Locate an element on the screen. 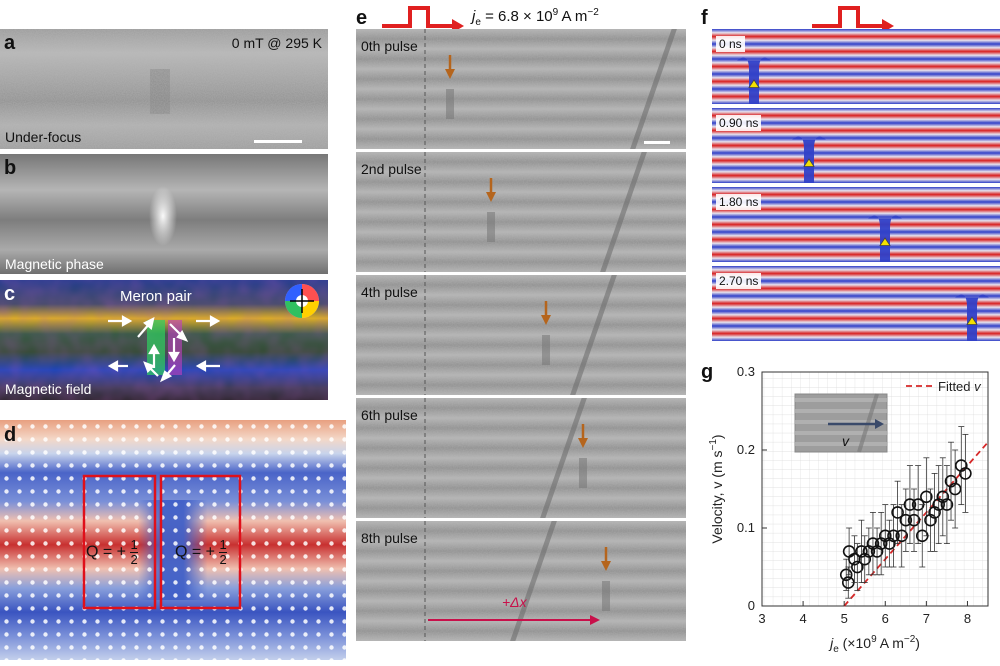 The width and height of the screenshot is (1000, 666). panel-label-d: d is located at coordinates (10, 435).